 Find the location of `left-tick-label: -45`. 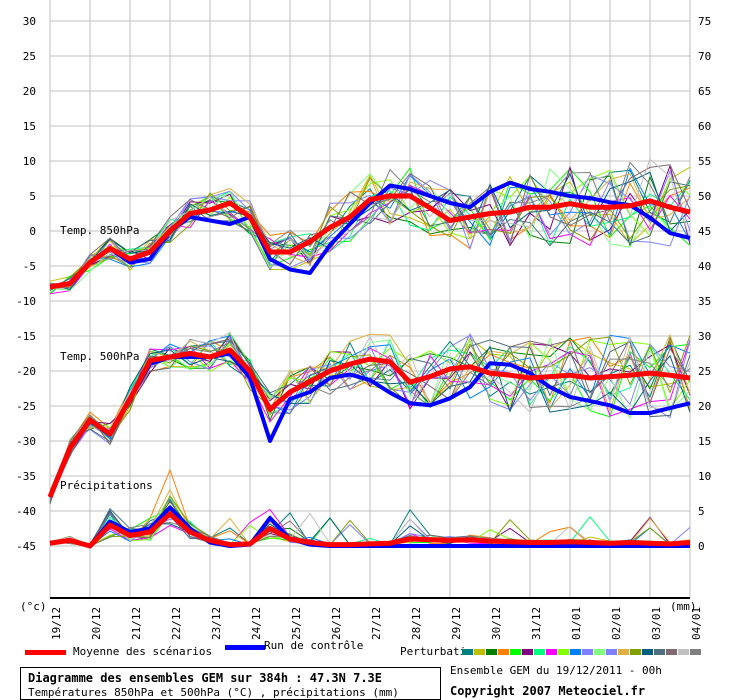

left-tick-label: -45 is located at coordinates (26, 546).